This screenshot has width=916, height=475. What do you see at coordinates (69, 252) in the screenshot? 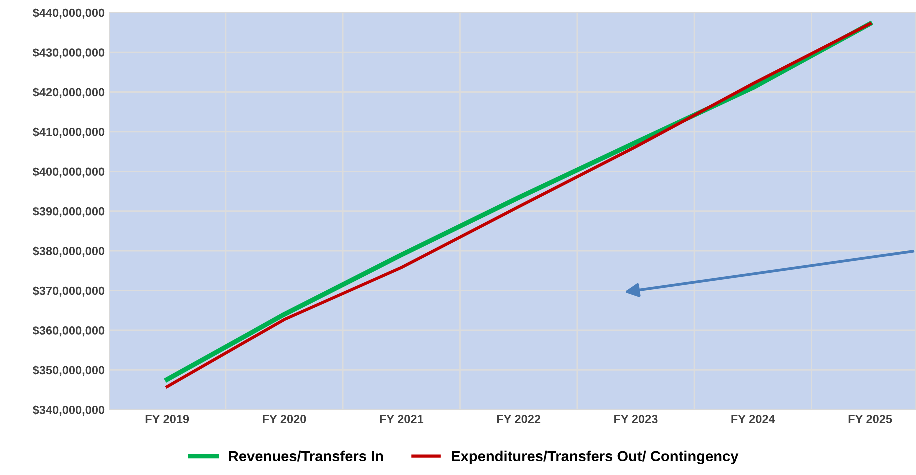
I see `y-tick-label: $380,000,000` at bounding box center [69, 252].